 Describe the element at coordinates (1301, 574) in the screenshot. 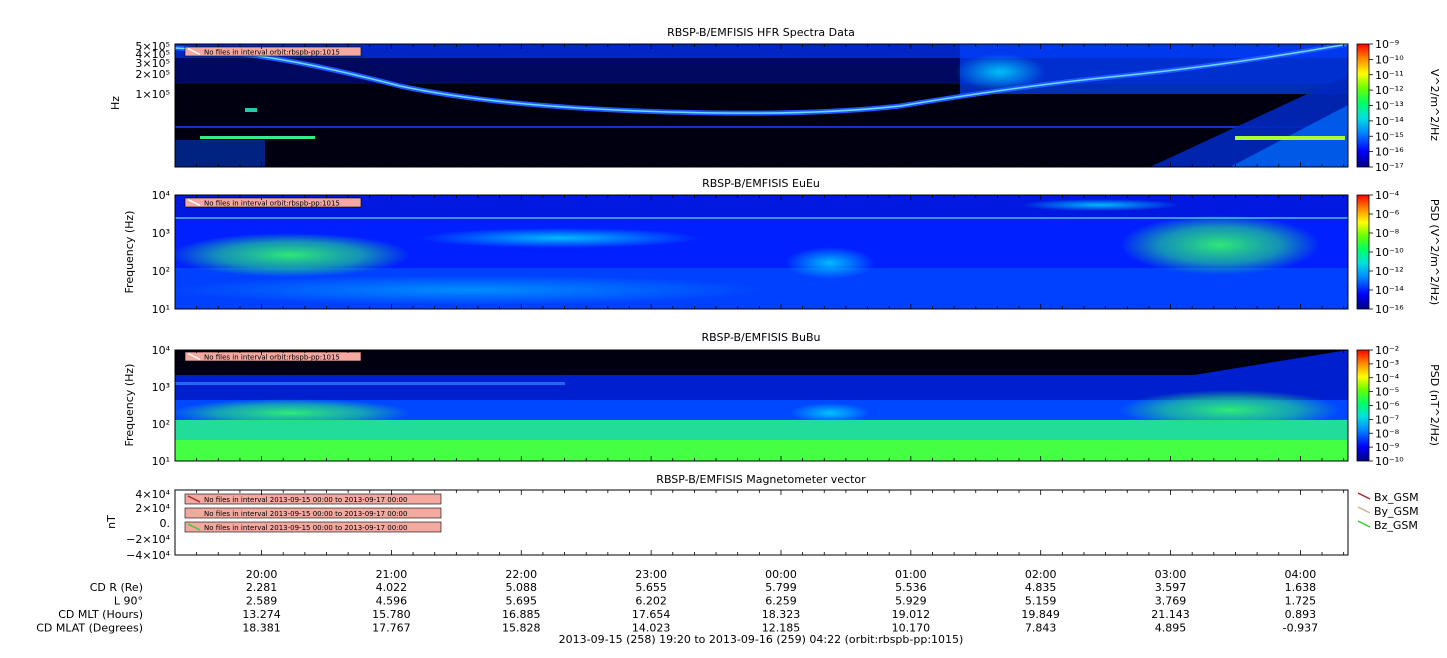

I see `x-tick-label: 04:00` at that location.